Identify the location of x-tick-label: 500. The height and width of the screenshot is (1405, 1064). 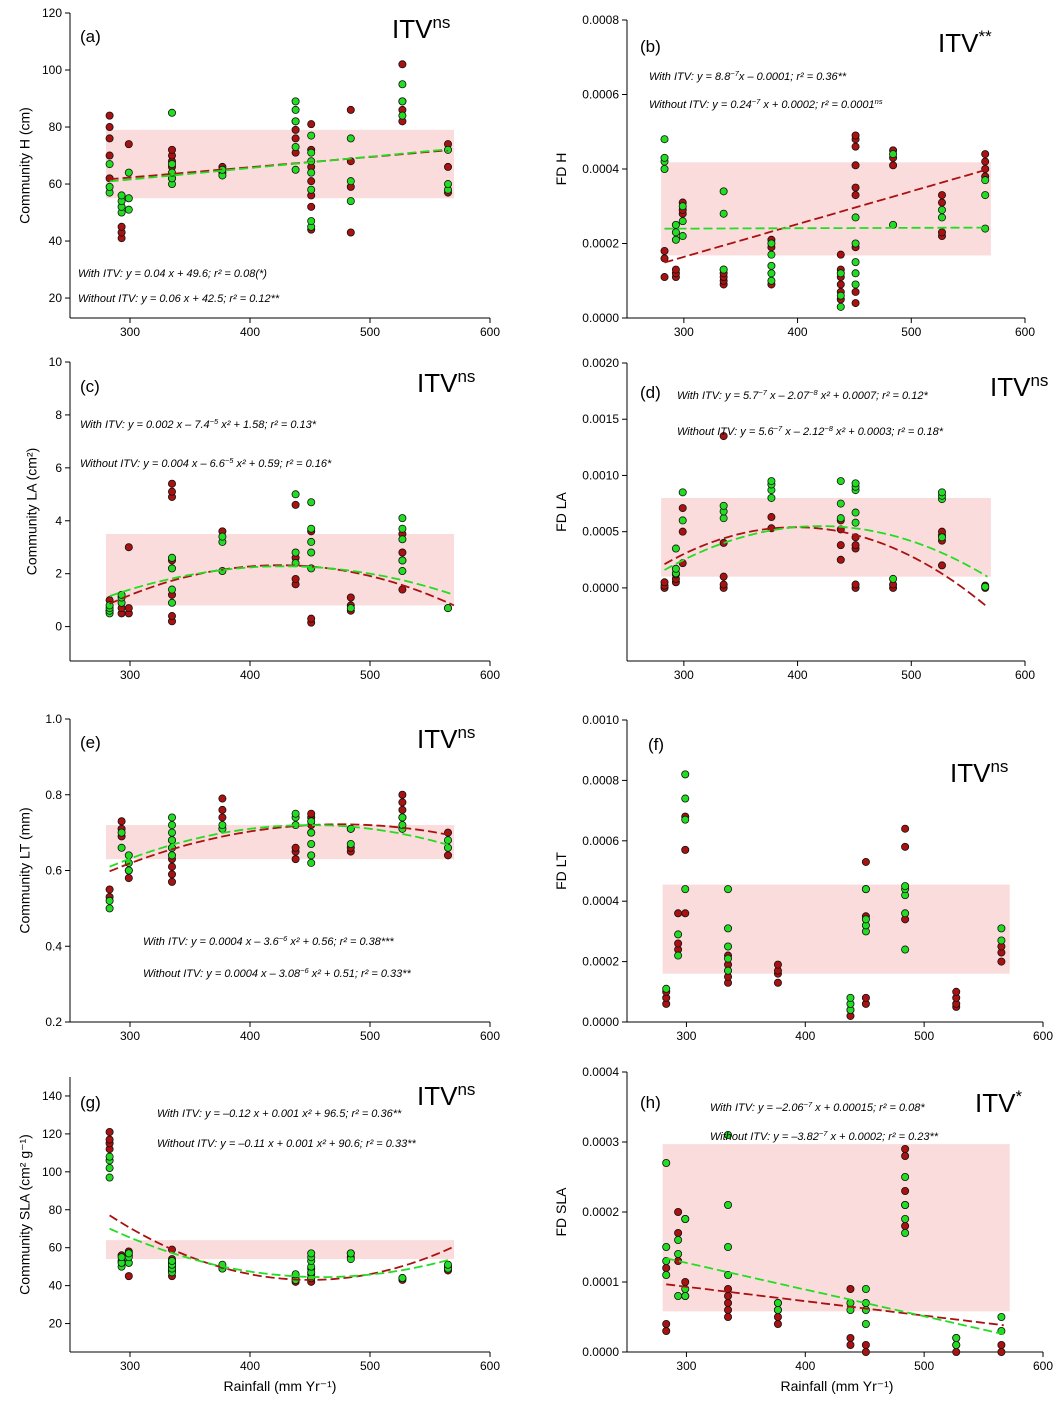
(370, 675).